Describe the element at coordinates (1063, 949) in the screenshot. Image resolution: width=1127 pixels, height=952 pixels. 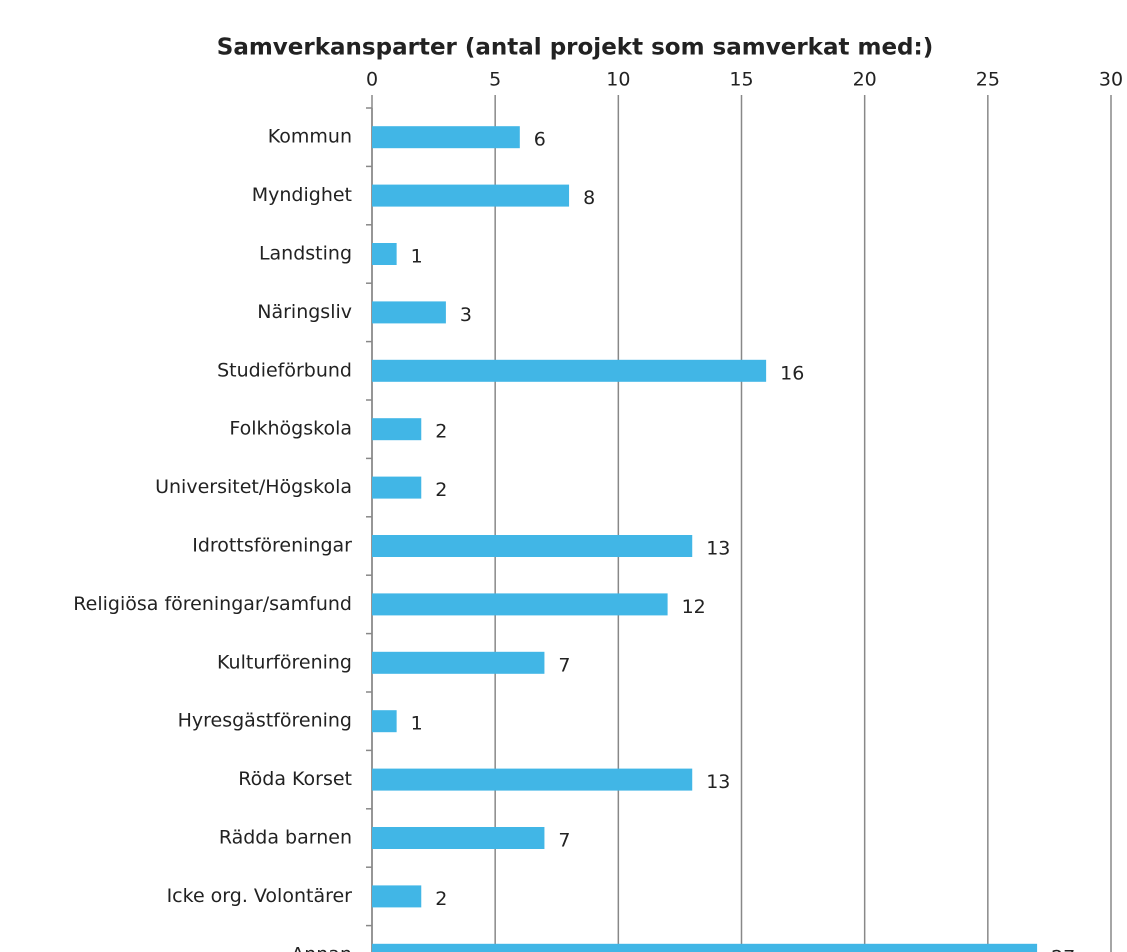
I see `value-label: 27` at that location.